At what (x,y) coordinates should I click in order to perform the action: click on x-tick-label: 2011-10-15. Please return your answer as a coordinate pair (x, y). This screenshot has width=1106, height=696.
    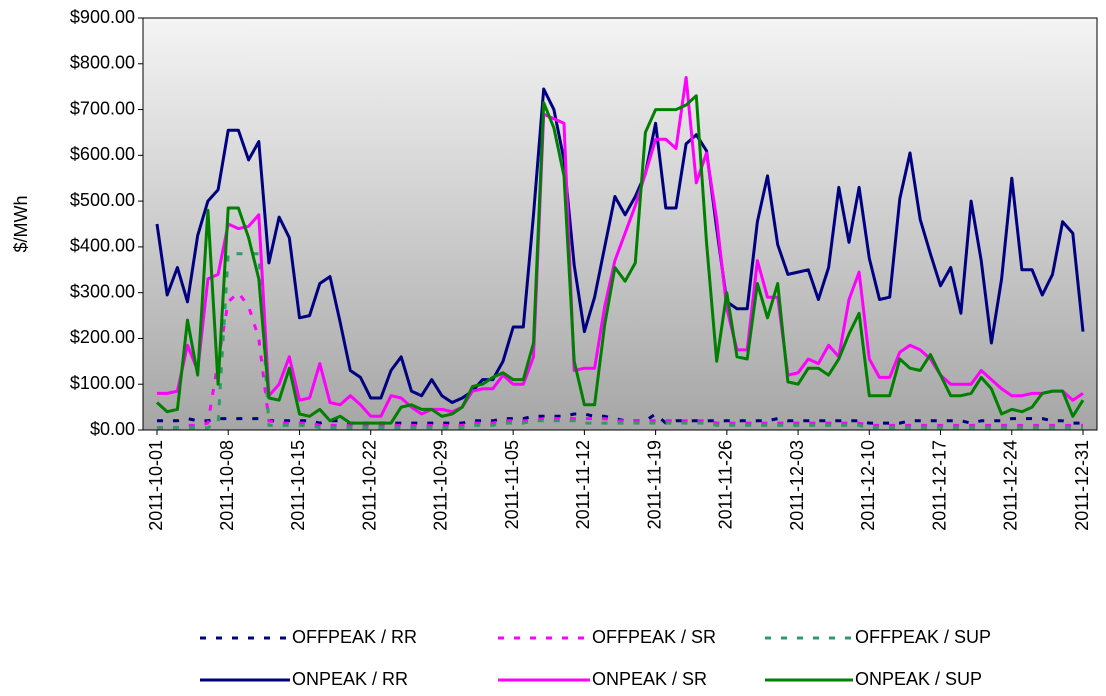
    Looking at the image, I should click on (298, 485).